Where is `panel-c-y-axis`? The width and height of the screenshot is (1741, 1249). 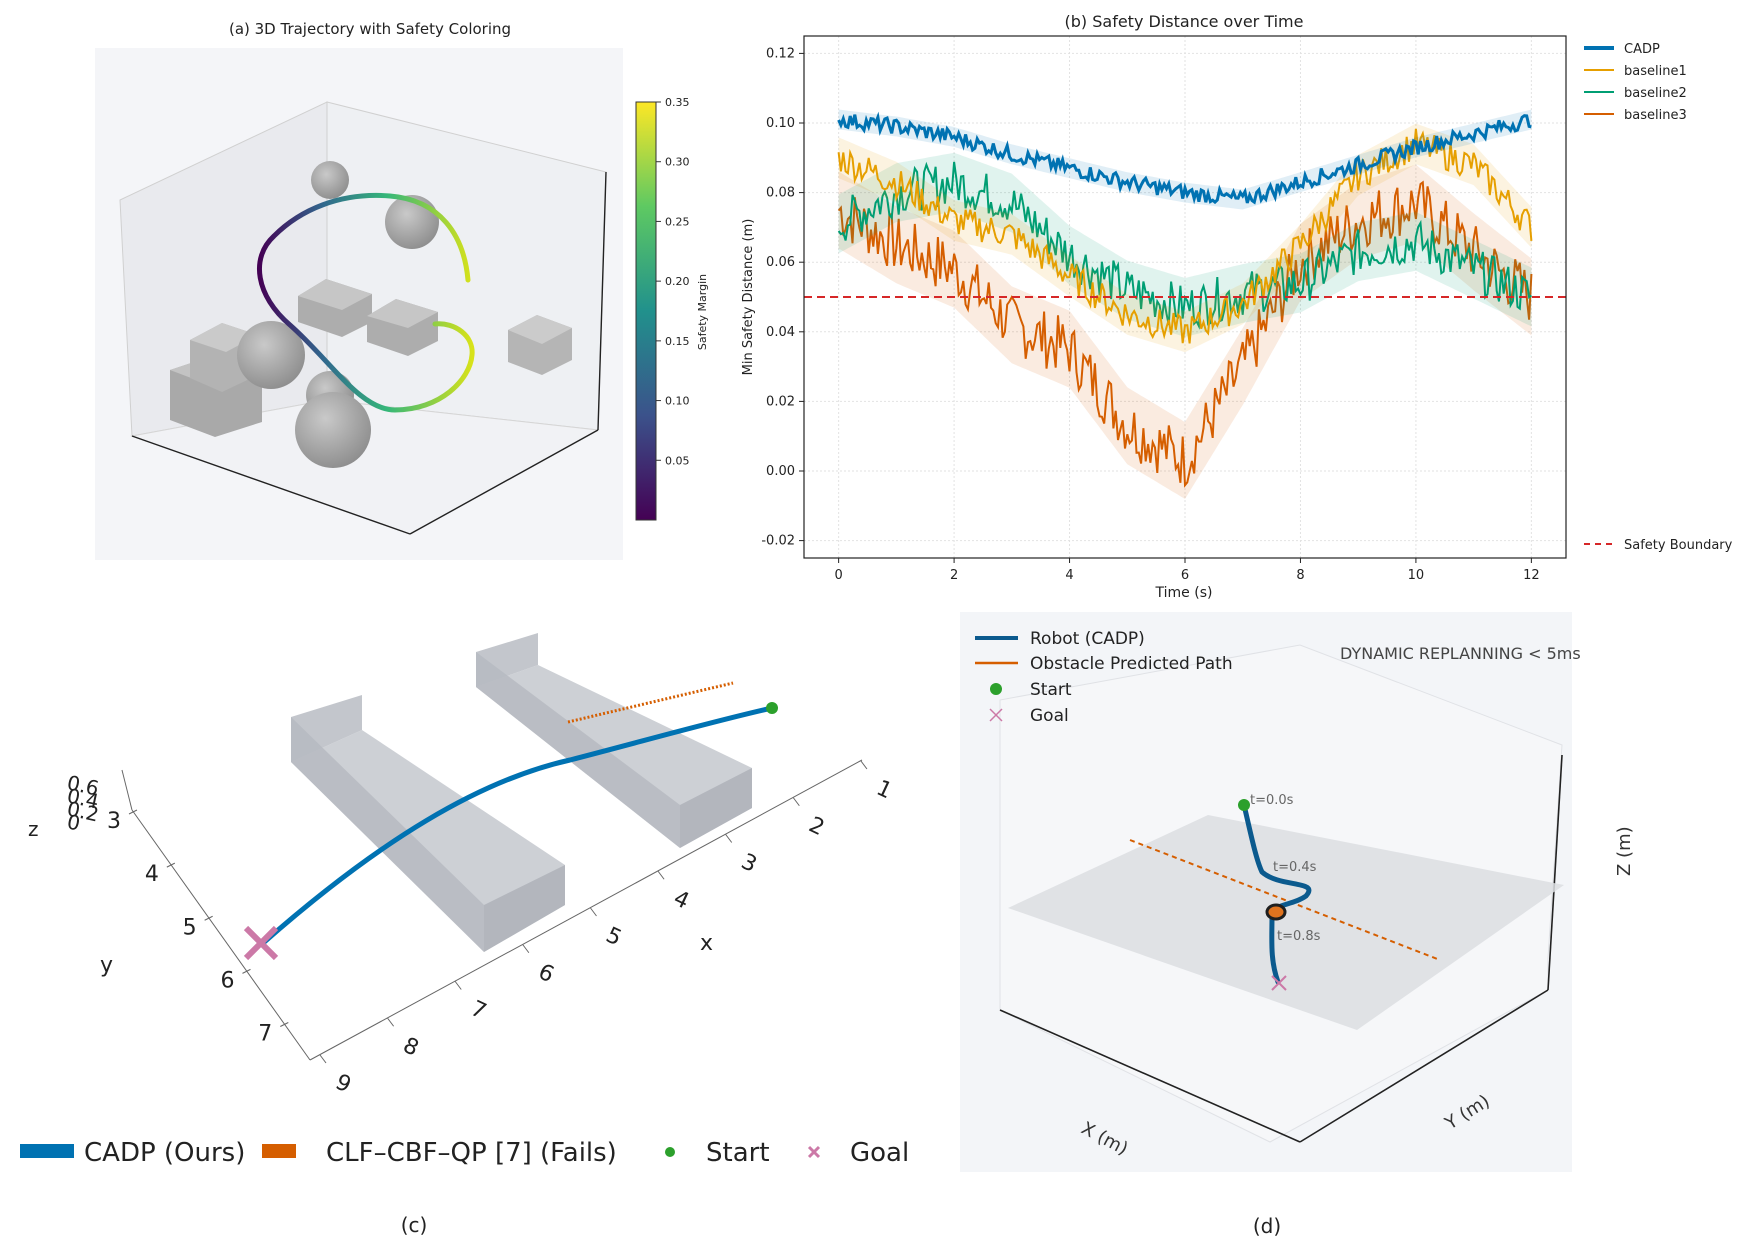 panel-c-y-axis is located at coordinates (221, 935).